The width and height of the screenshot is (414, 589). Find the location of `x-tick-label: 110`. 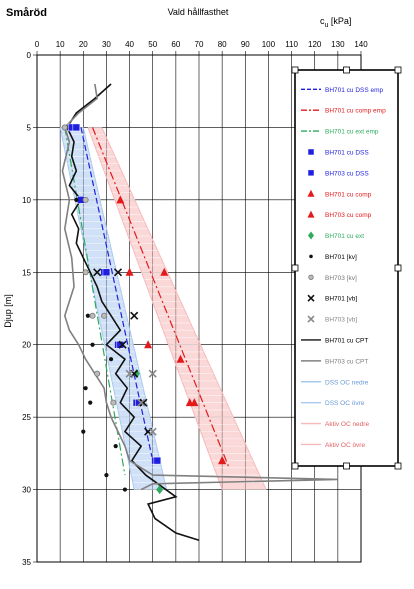

x-tick-label: 110 is located at coordinates (291, 44).